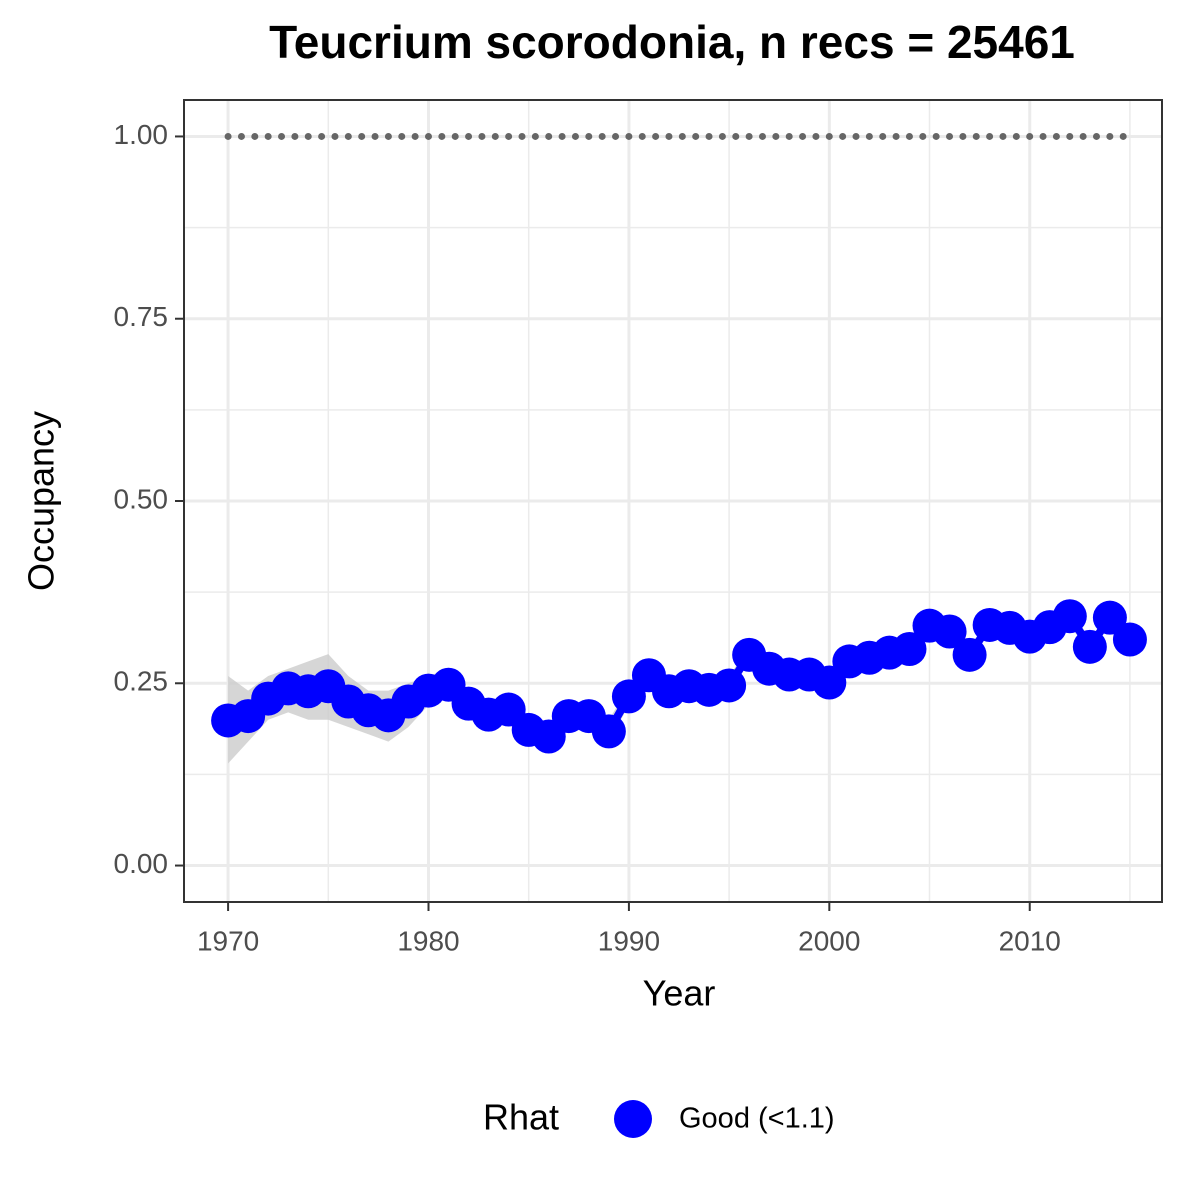 Image resolution: width=1200 pixels, height=1200 pixels. I want to click on chart-title: Teucrium scorodonia, n recs = 25461, so click(672, 42).